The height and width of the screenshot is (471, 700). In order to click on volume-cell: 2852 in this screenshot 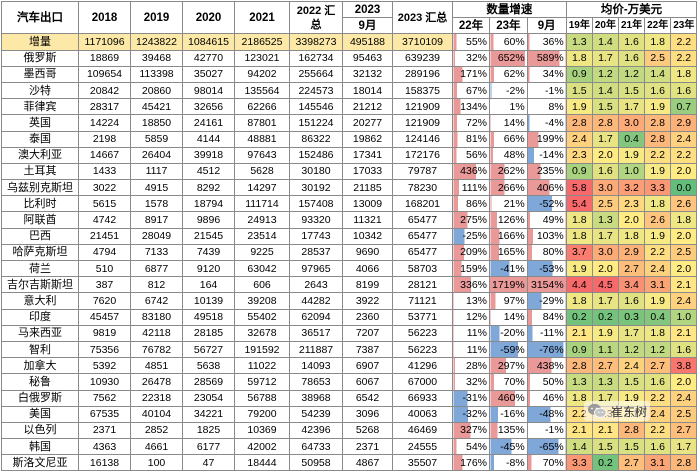, I will do `click(156, 430)`.